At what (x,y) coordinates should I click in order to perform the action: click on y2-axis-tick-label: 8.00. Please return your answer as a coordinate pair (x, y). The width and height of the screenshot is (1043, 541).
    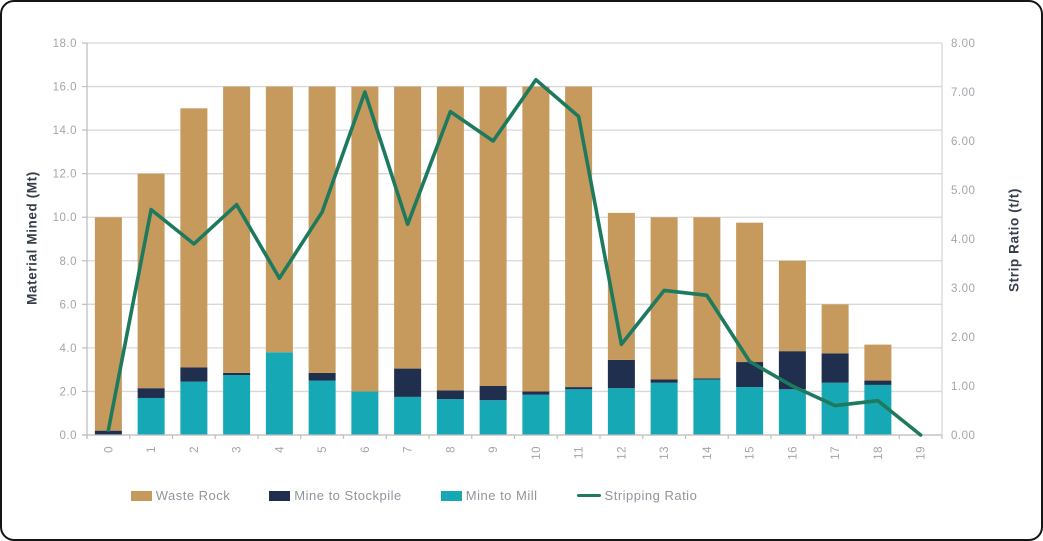
    Looking at the image, I should click on (963, 44).